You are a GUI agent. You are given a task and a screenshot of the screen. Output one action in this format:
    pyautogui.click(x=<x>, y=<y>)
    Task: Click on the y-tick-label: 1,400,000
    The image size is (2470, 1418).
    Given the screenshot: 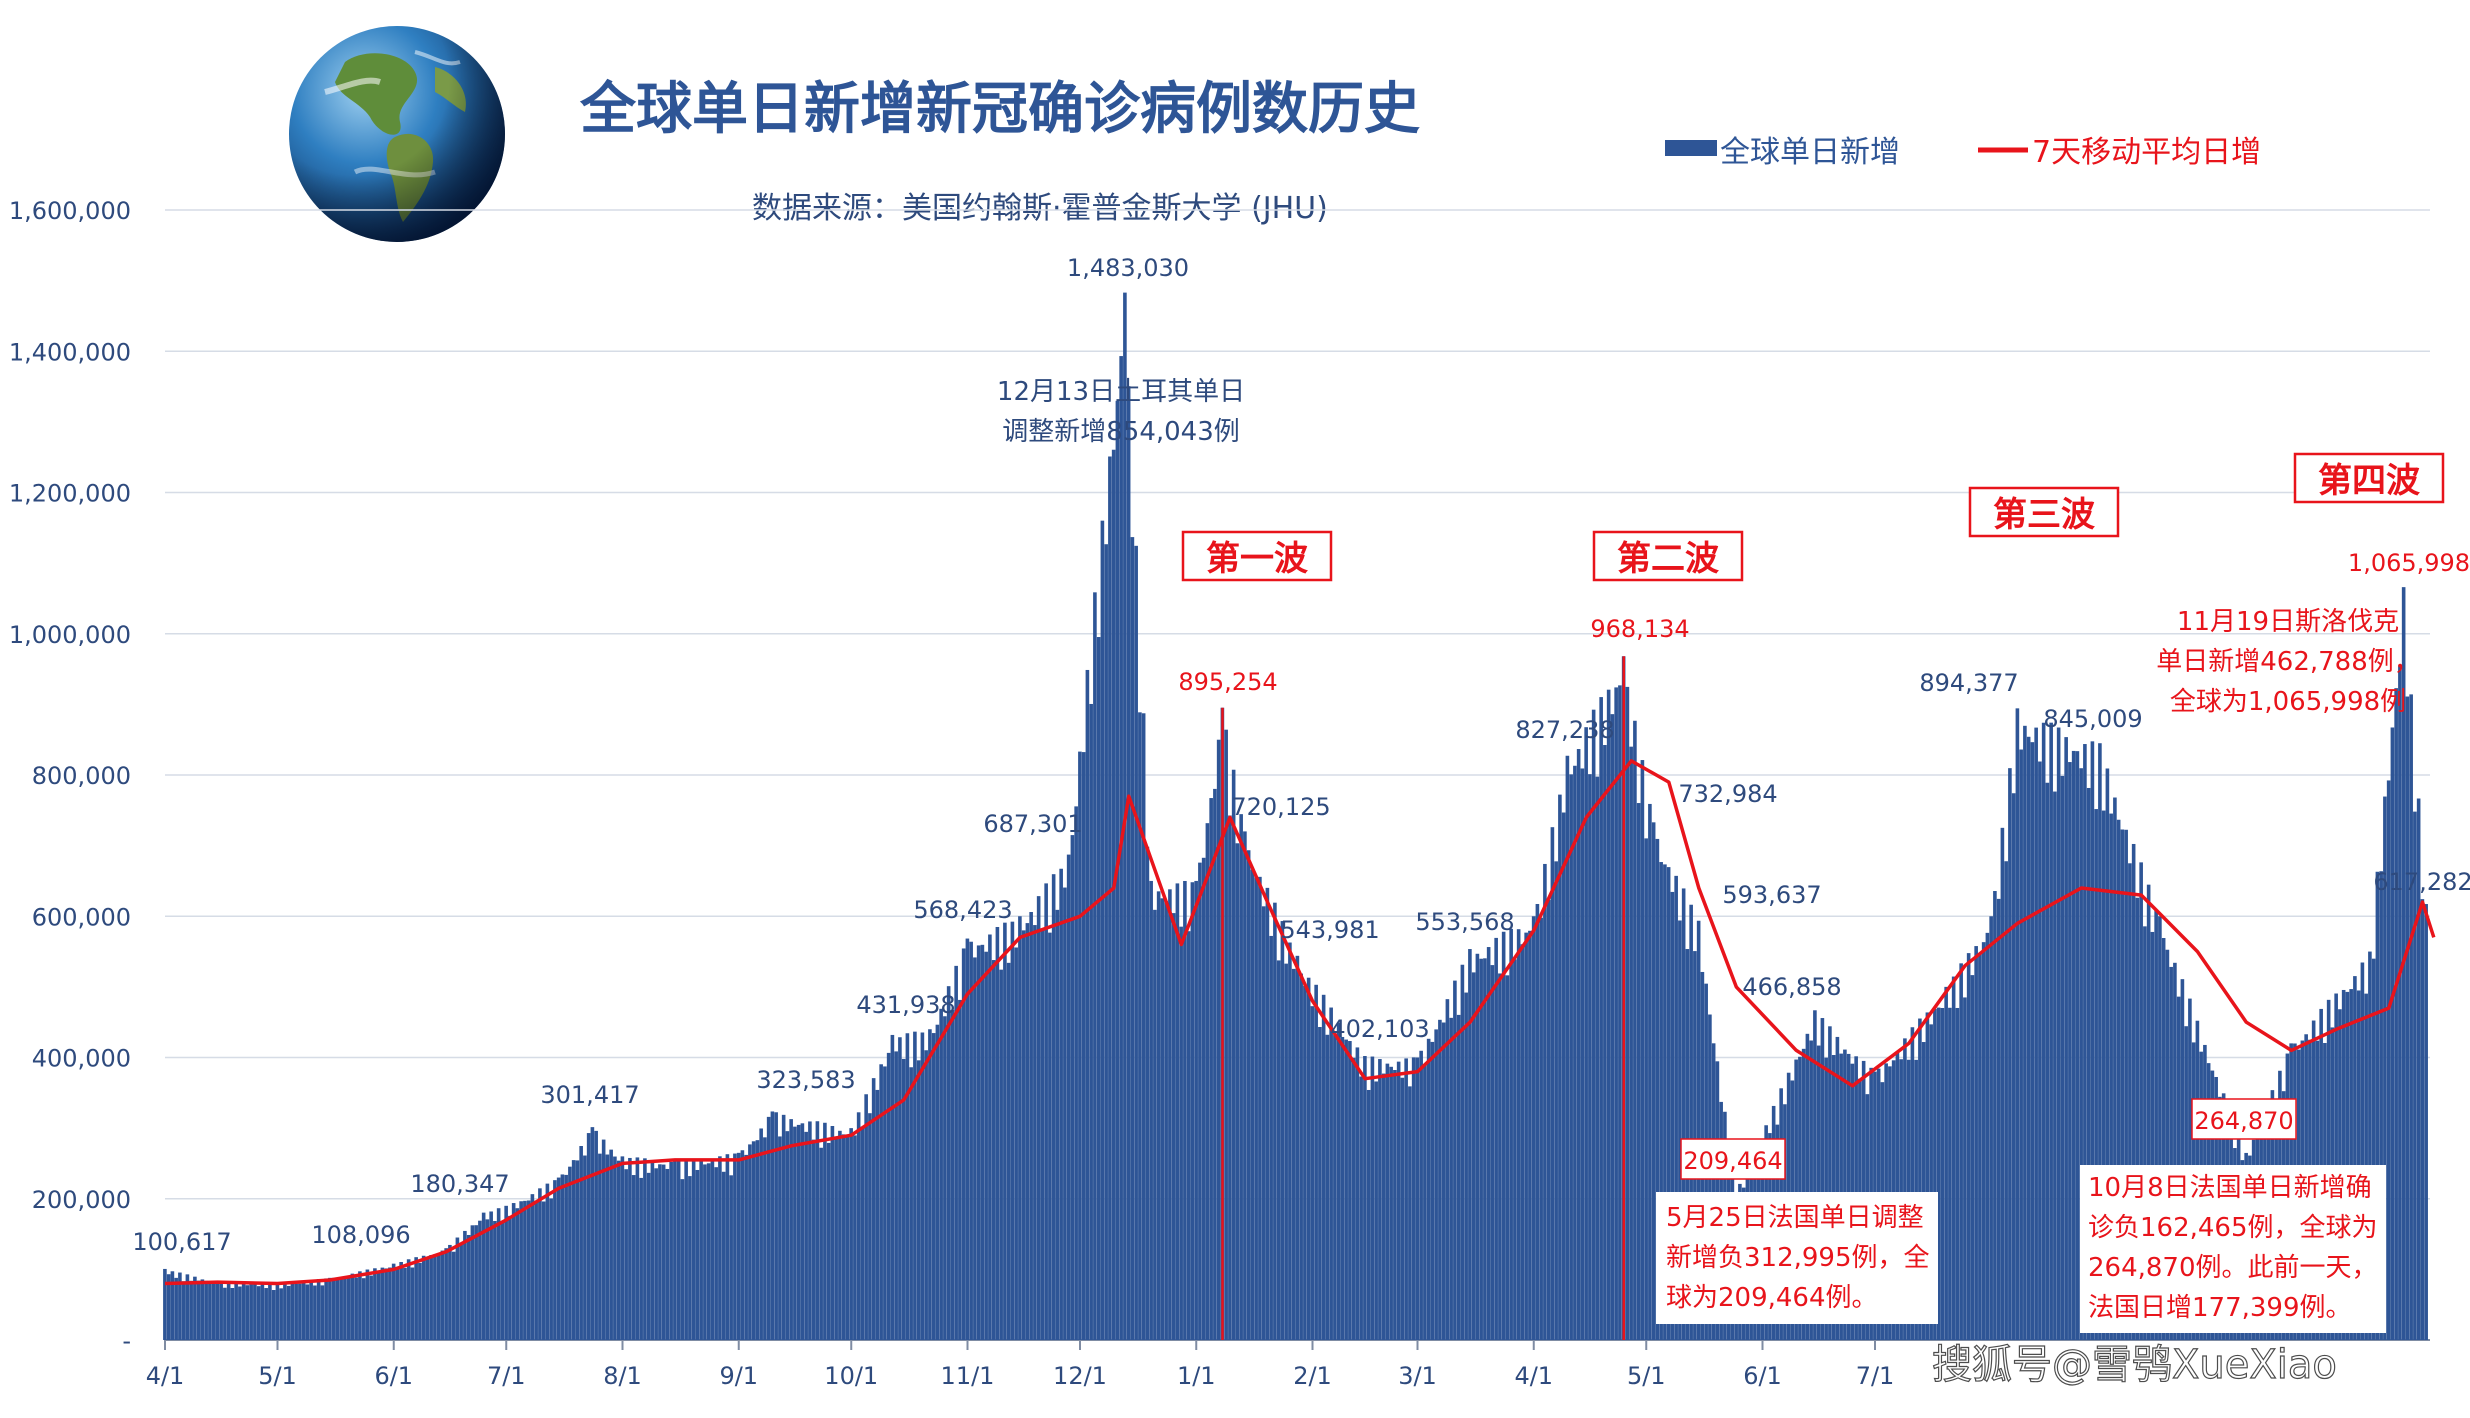 What is the action you would take?
    pyautogui.click(x=70, y=352)
    